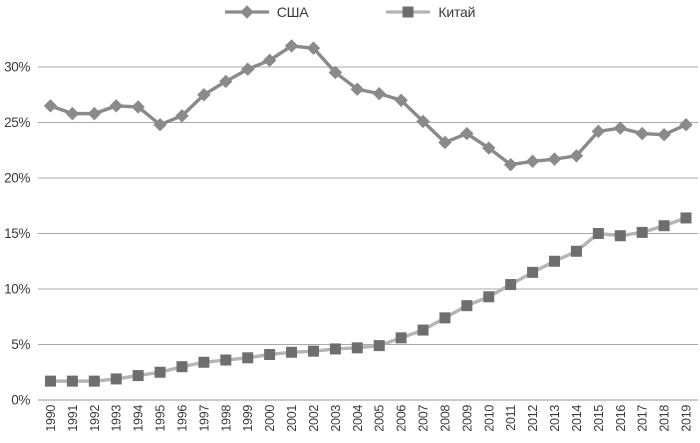 This screenshot has width=700, height=443. What do you see at coordinates (621, 418) in the screenshot?
I see `x-tick-label: 2016` at bounding box center [621, 418].